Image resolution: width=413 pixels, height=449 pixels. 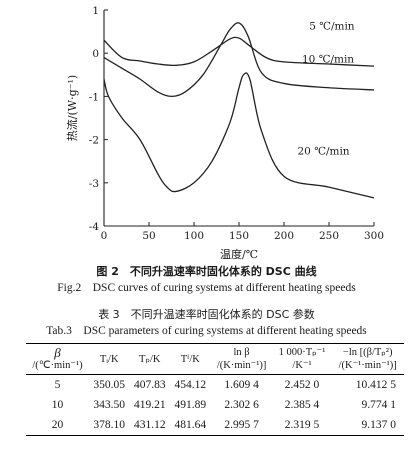 What do you see at coordinates (206, 271) in the screenshot?
I see `figure-caption-cn: 图 2 不同升温速率时固化体系的 DSC 曲线` at bounding box center [206, 271].